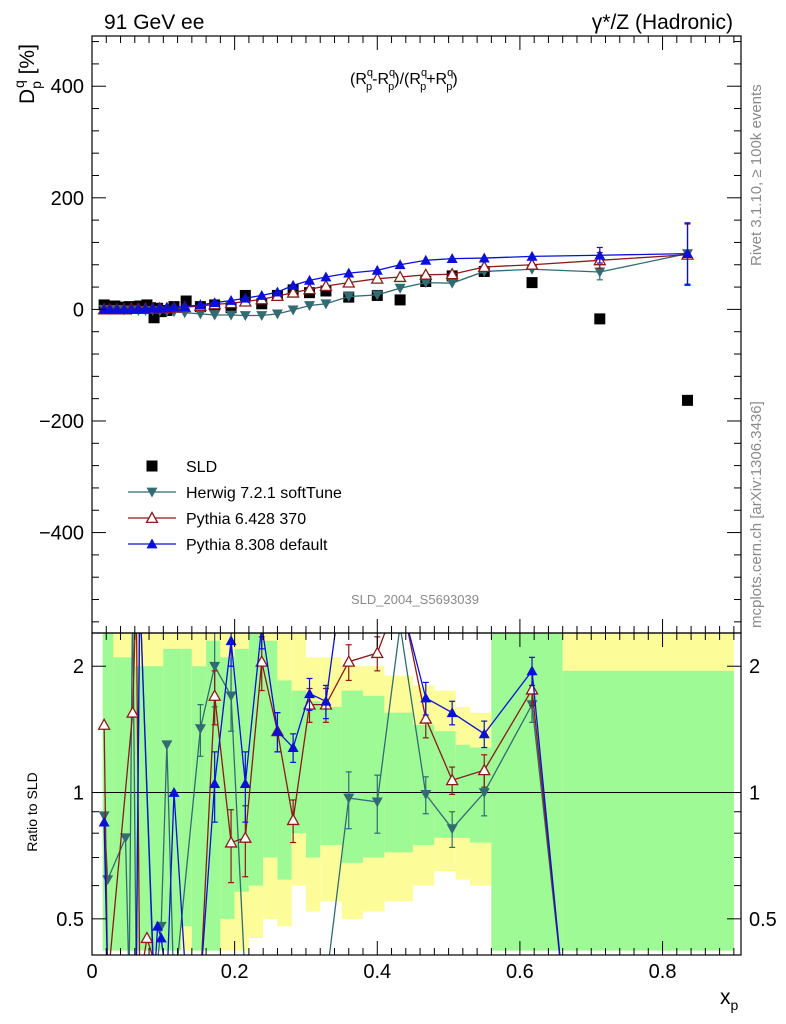 The height and width of the screenshot is (1024, 786). I want to click on ratio-ytick-label-right: 2, so click(754, 667).